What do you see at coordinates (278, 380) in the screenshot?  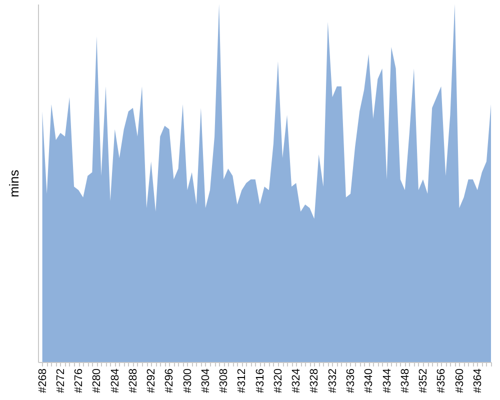 I see `x-tick-label: #320` at bounding box center [278, 380].